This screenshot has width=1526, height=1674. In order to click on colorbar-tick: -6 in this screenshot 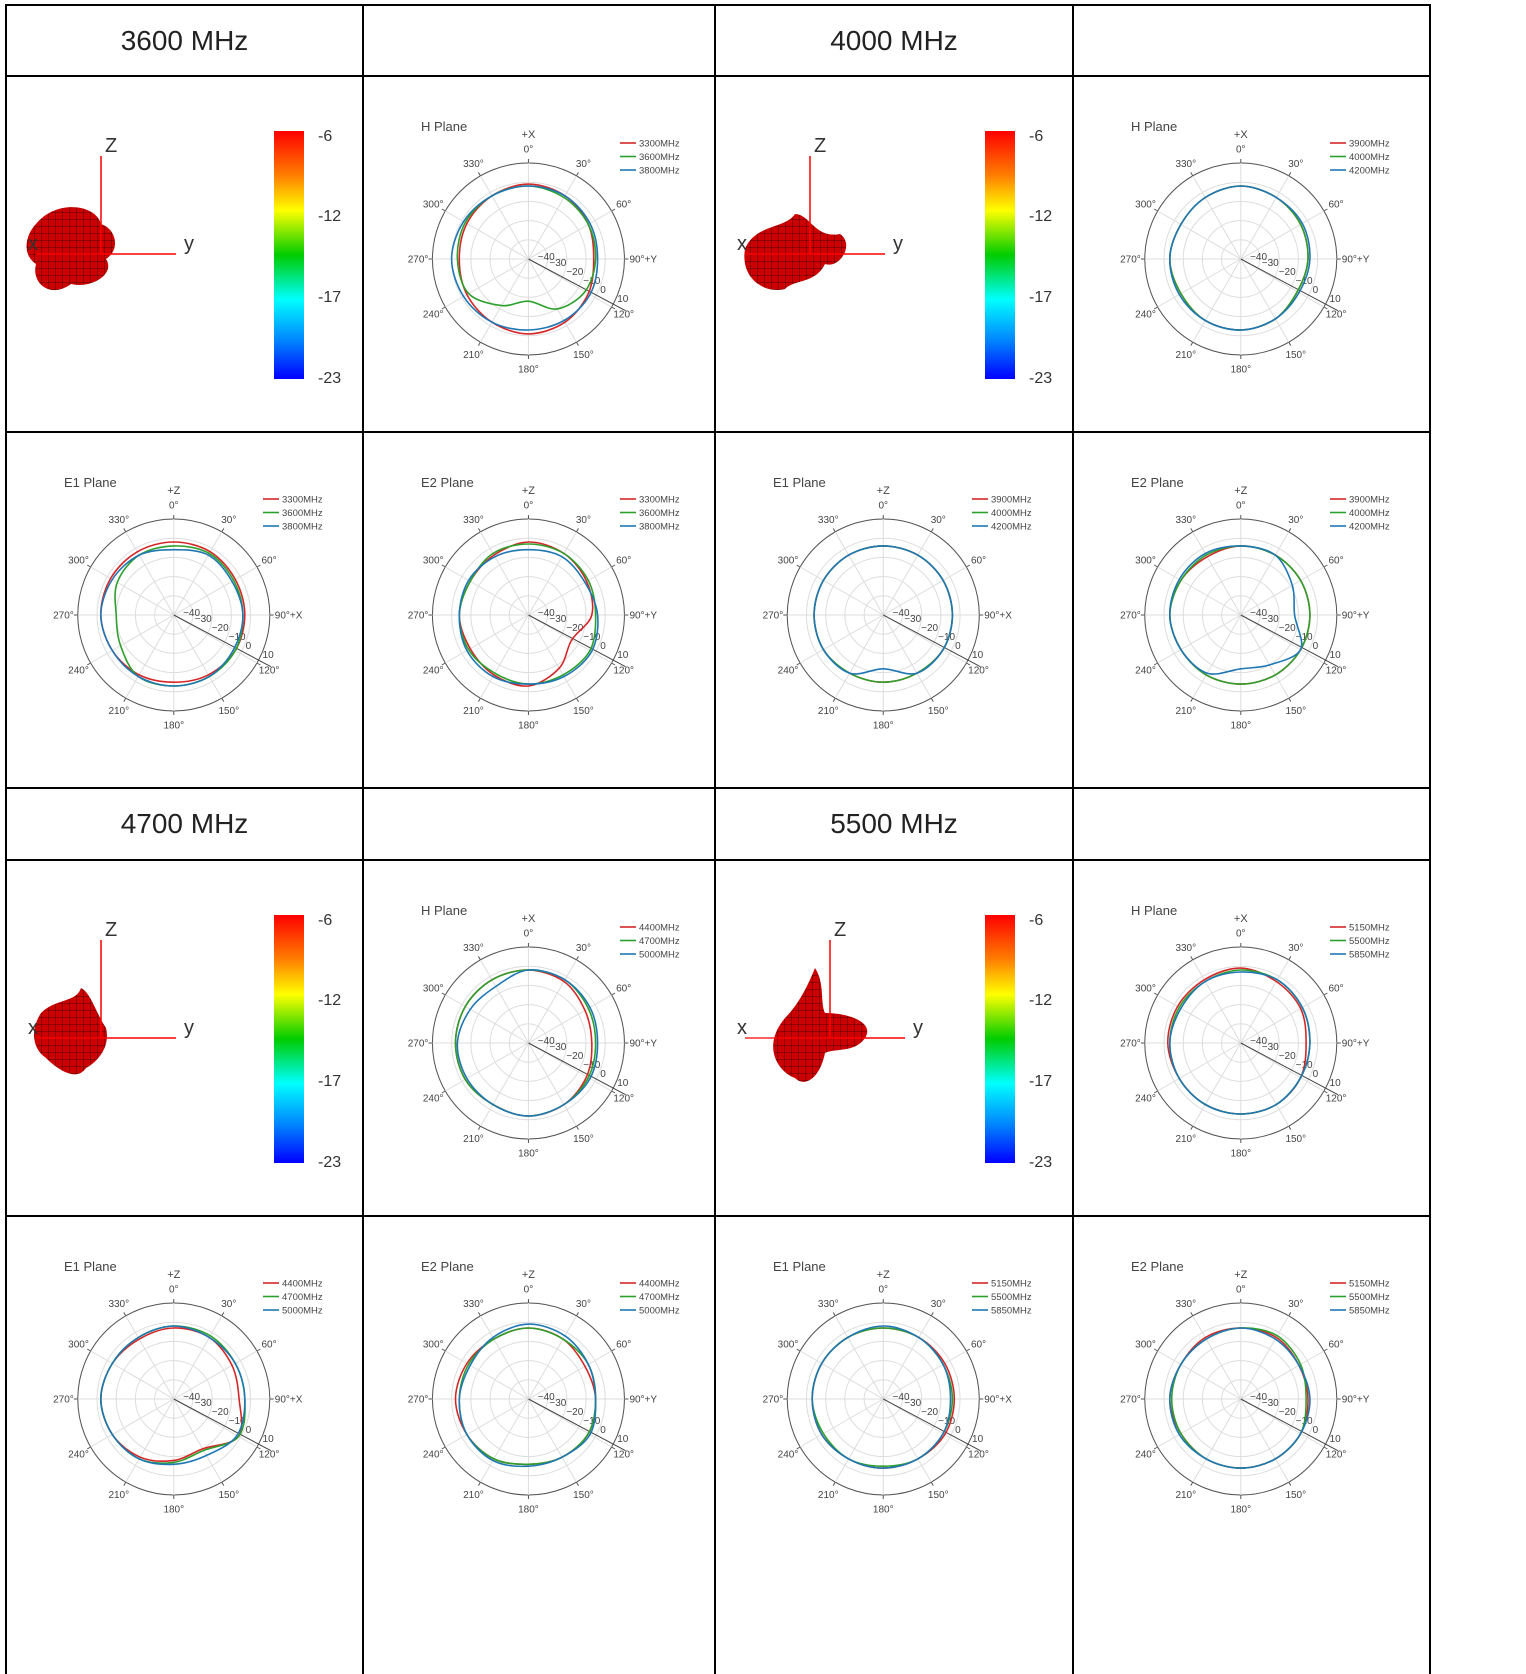, I will do `click(1036, 920)`.